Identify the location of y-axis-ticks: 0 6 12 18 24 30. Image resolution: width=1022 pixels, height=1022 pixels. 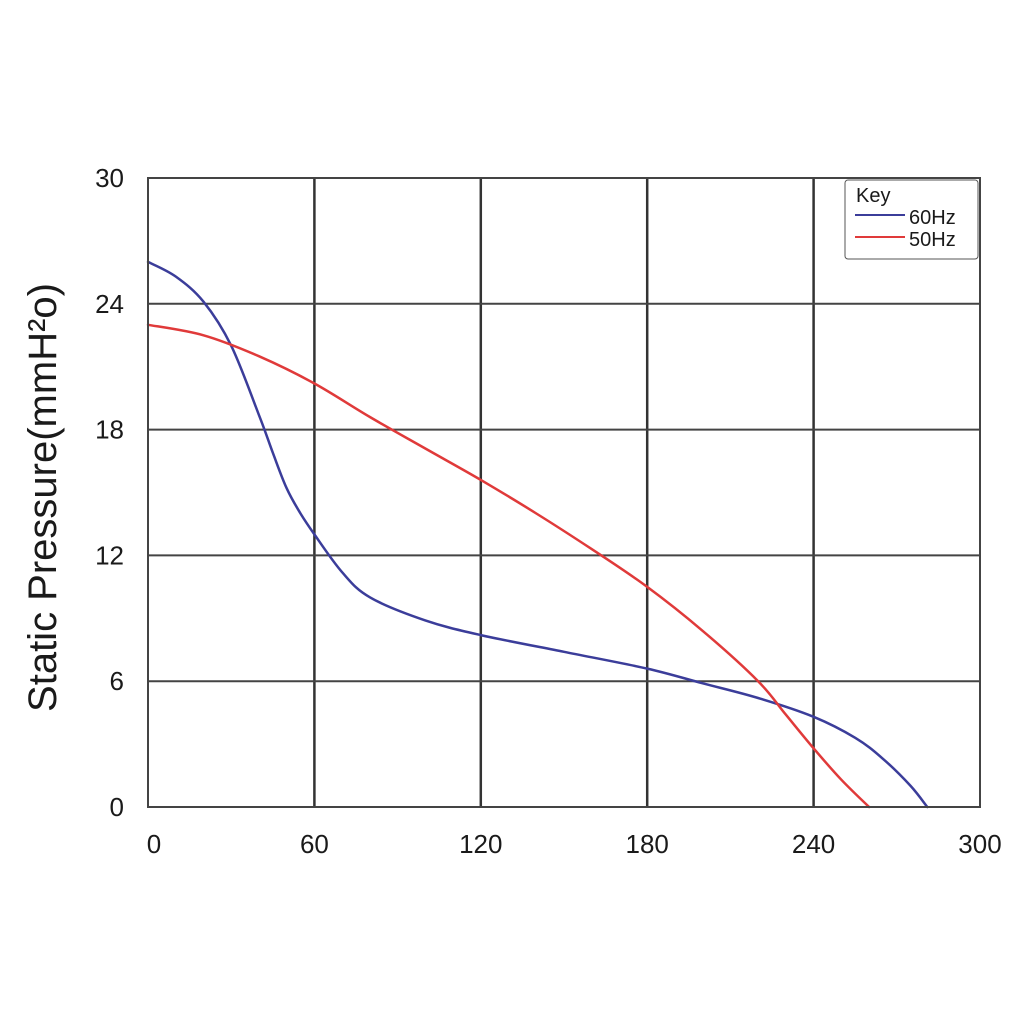
(109, 492).